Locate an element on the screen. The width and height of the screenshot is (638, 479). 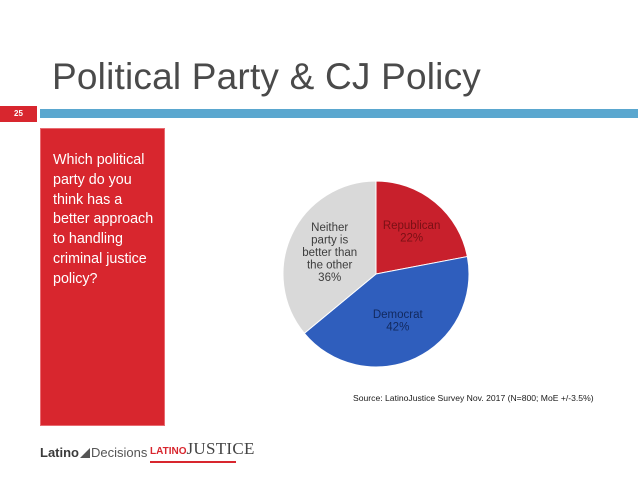
latino-decisions-mark-icon is located at coordinates (85, 453).